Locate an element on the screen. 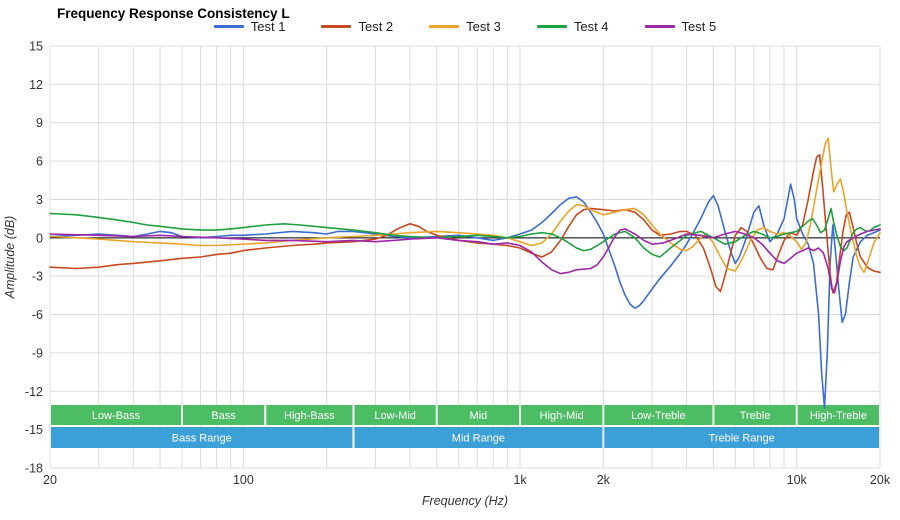 This screenshot has height=520, width=900. x-tick-label: 10k is located at coordinates (797, 480).